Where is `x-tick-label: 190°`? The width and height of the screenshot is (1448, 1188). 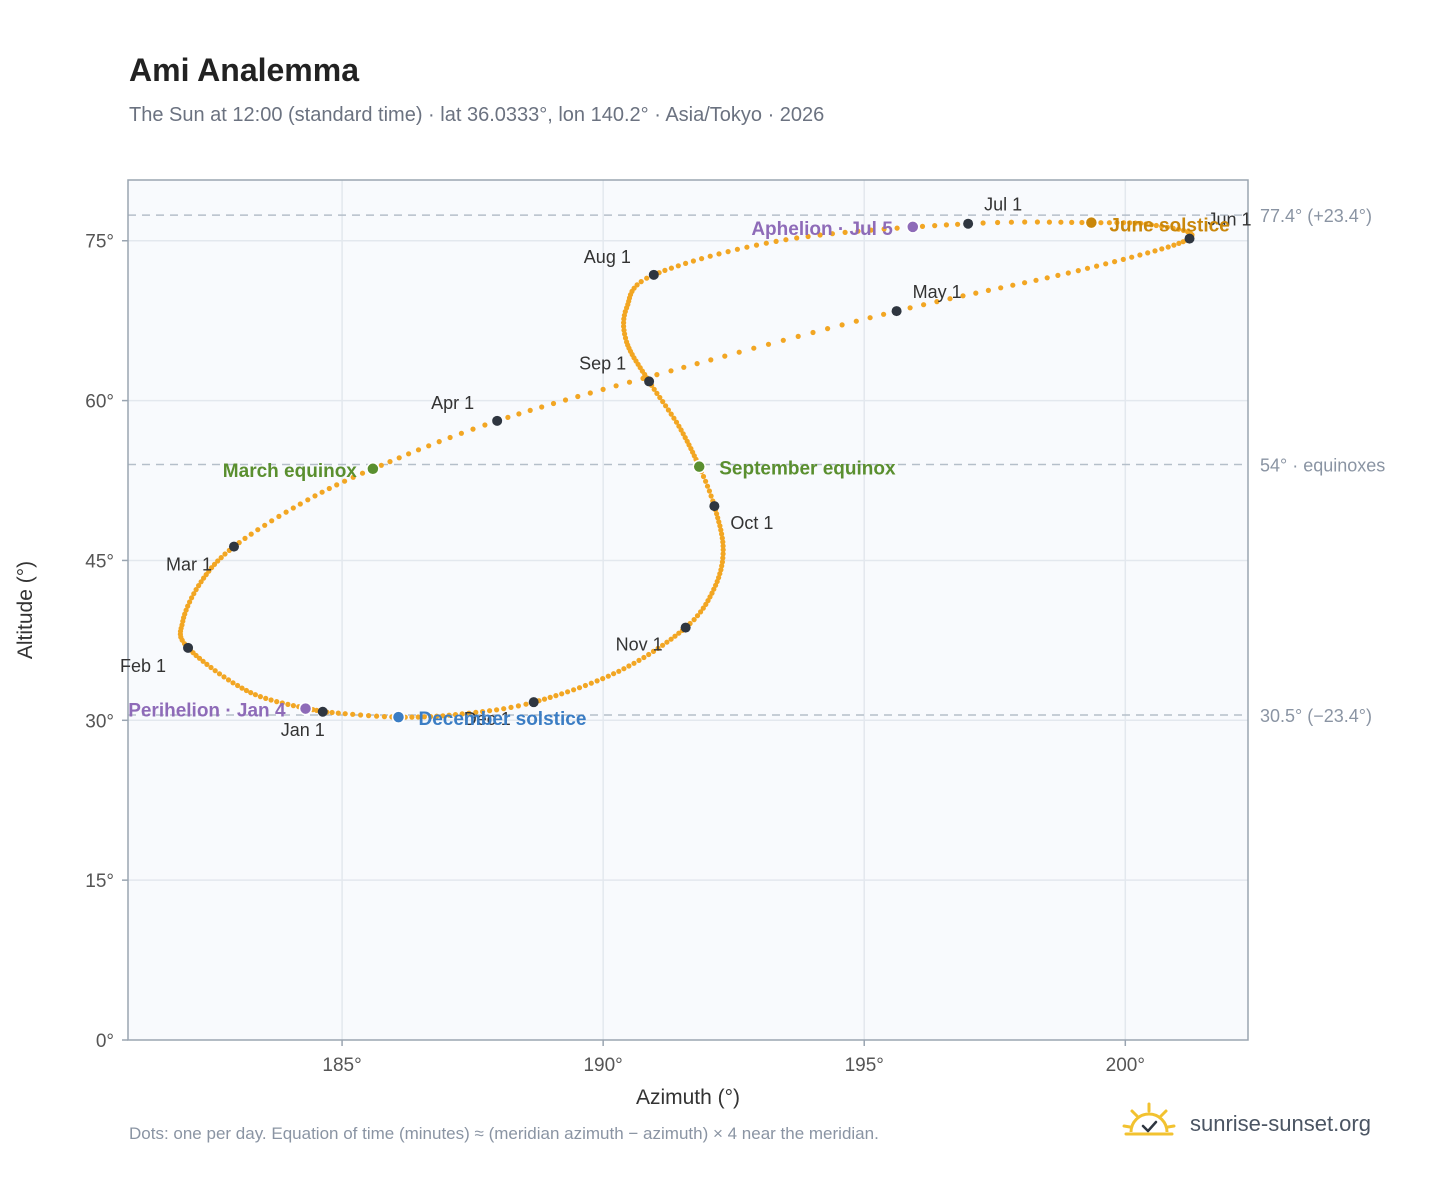 x-tick-label: 190° is located at coordinates (602, 1065).